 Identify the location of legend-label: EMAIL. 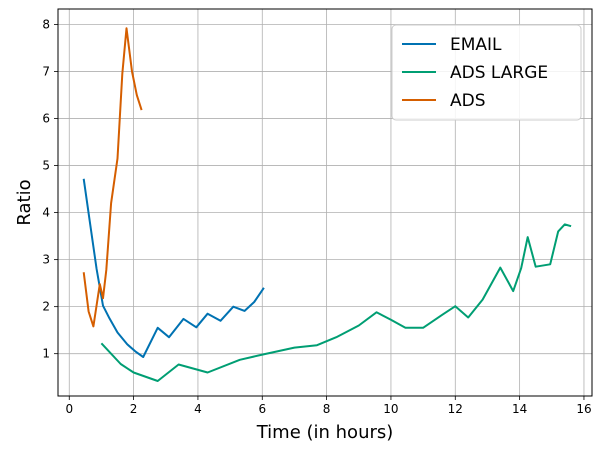
(476, 45).